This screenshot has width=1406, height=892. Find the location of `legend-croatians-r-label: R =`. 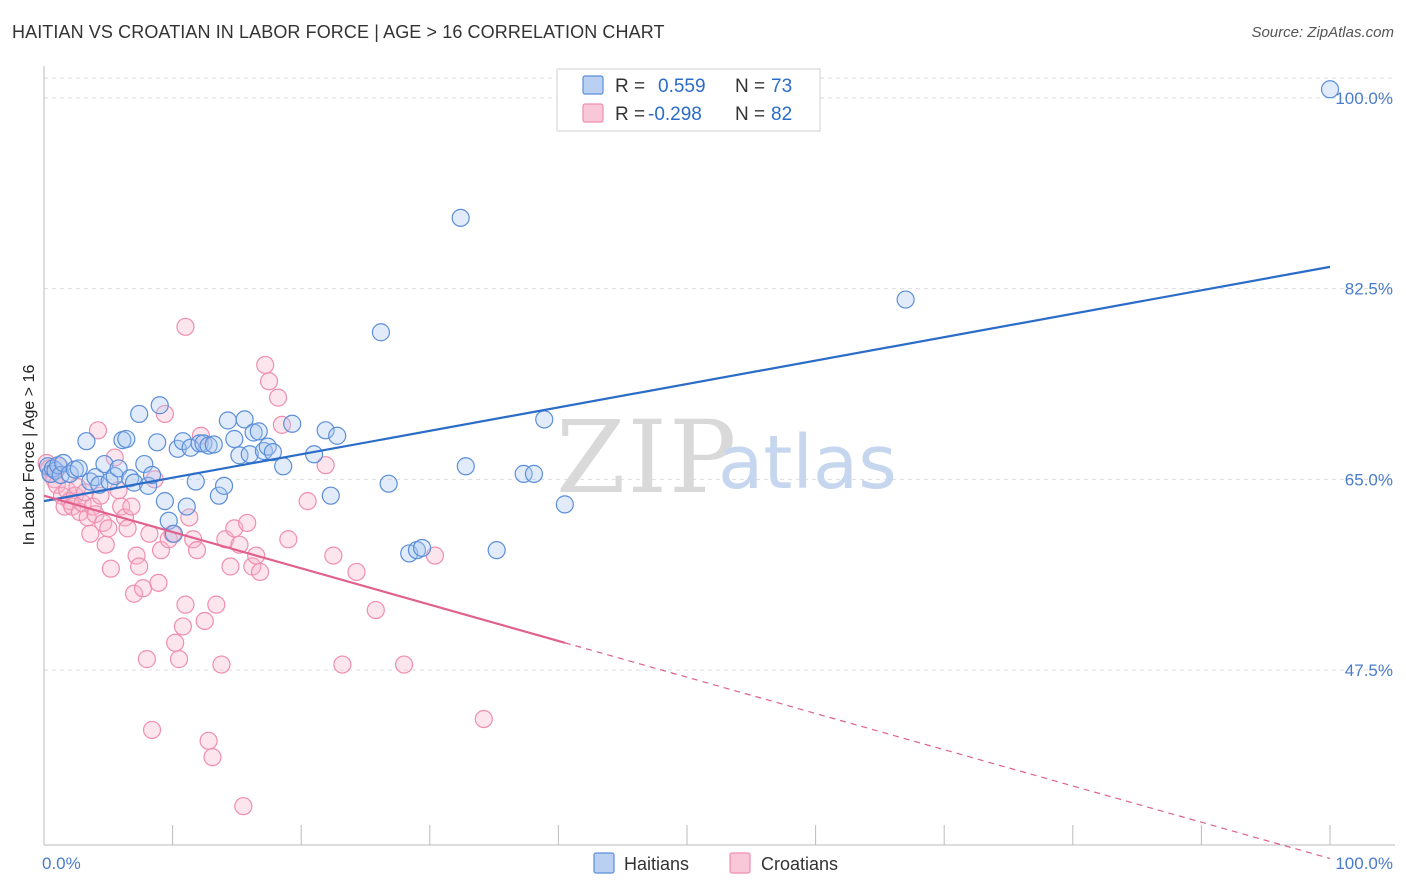

legend-croatians-r-label: R = is located at coordinates (630, 114).